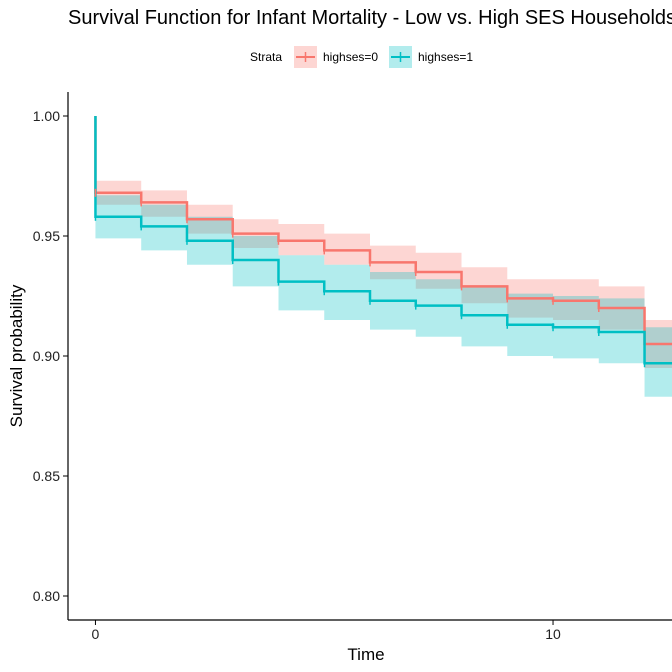 Image resolution: width=672 pixels, height=672 pixels. What do you see at coordinates (96, 634) in the screenshot?
I see `x-tick-label: 0` at bounding box center [96, 634].